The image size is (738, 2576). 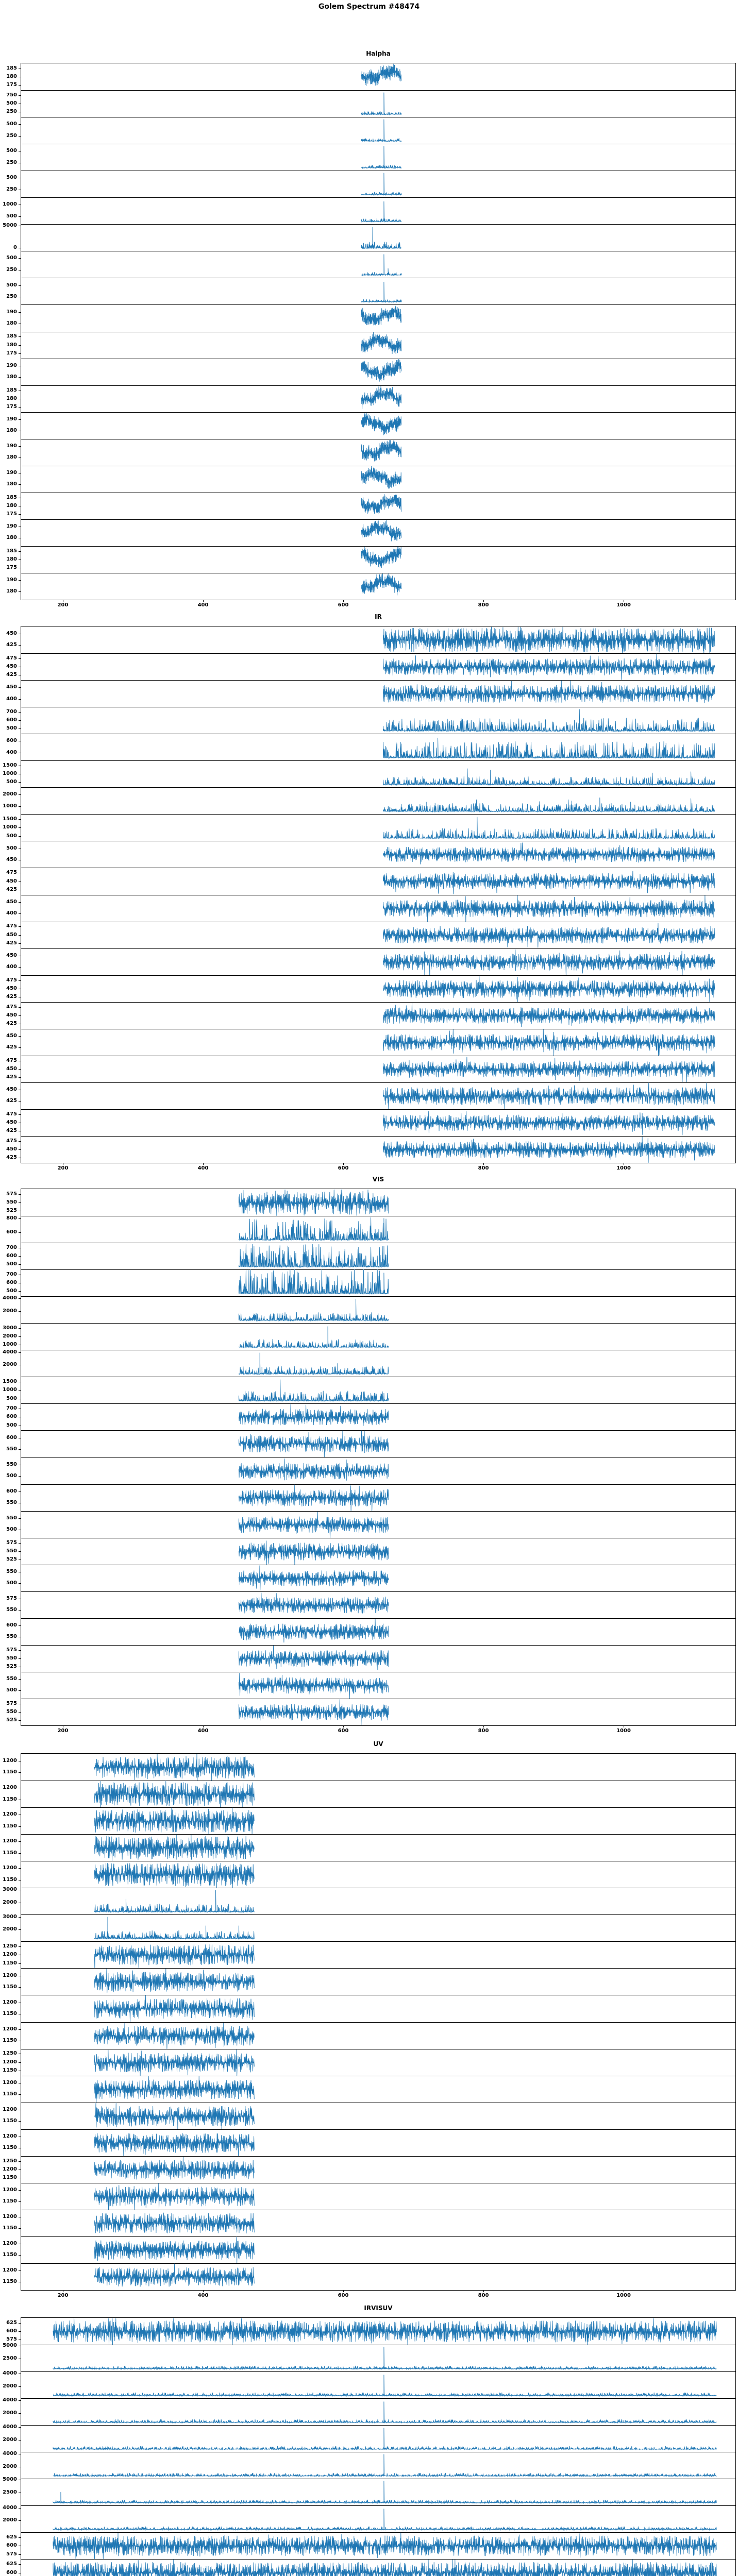 What do you see at coordinates (11, 162) in the screenshot?
I see `y-tick-label: 250` at bounding box center [11, 162].